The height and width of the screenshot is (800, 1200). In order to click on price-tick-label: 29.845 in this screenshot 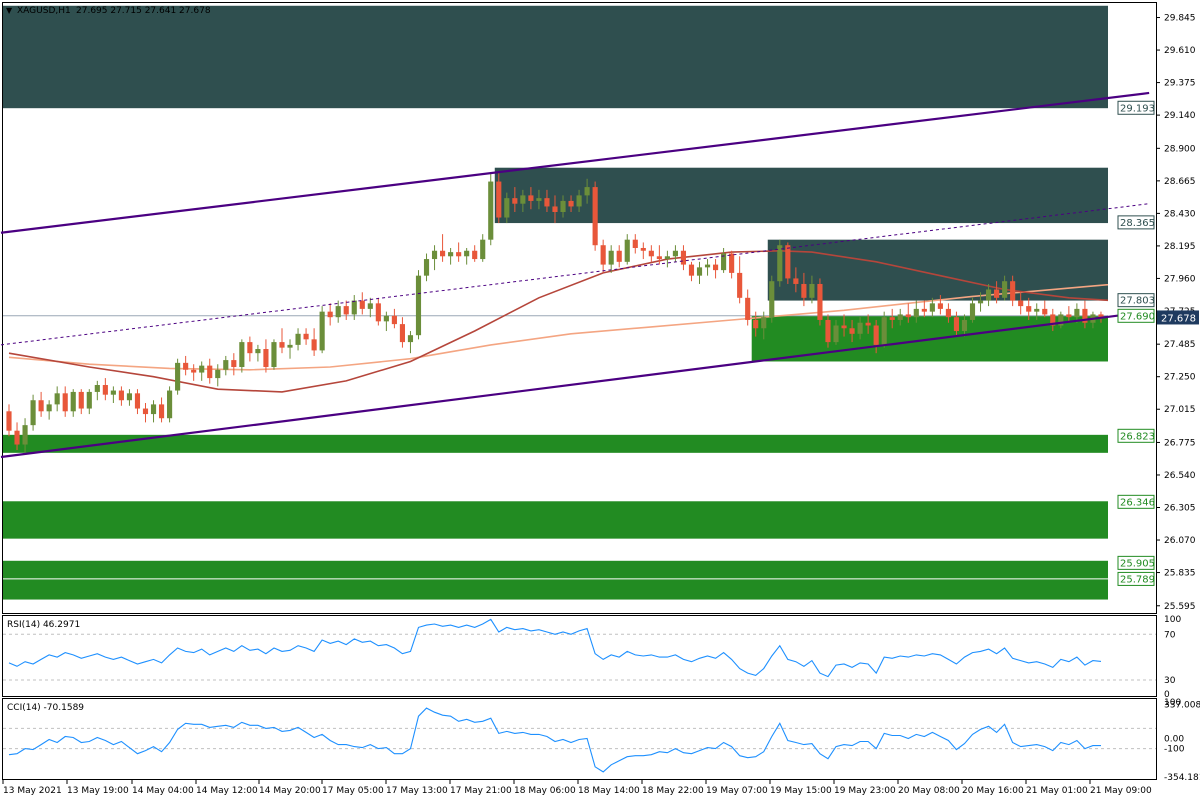, I will do `click(1180, 19)`.